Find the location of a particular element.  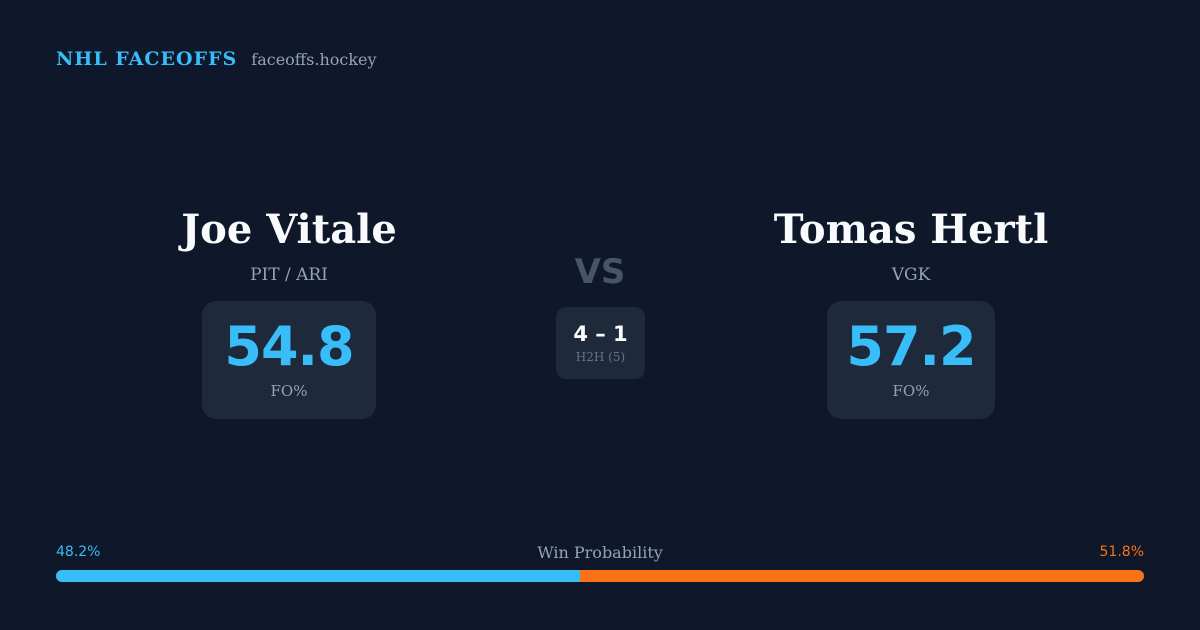

player-right-fo-label: FO% is located at coordinates (911, 391).